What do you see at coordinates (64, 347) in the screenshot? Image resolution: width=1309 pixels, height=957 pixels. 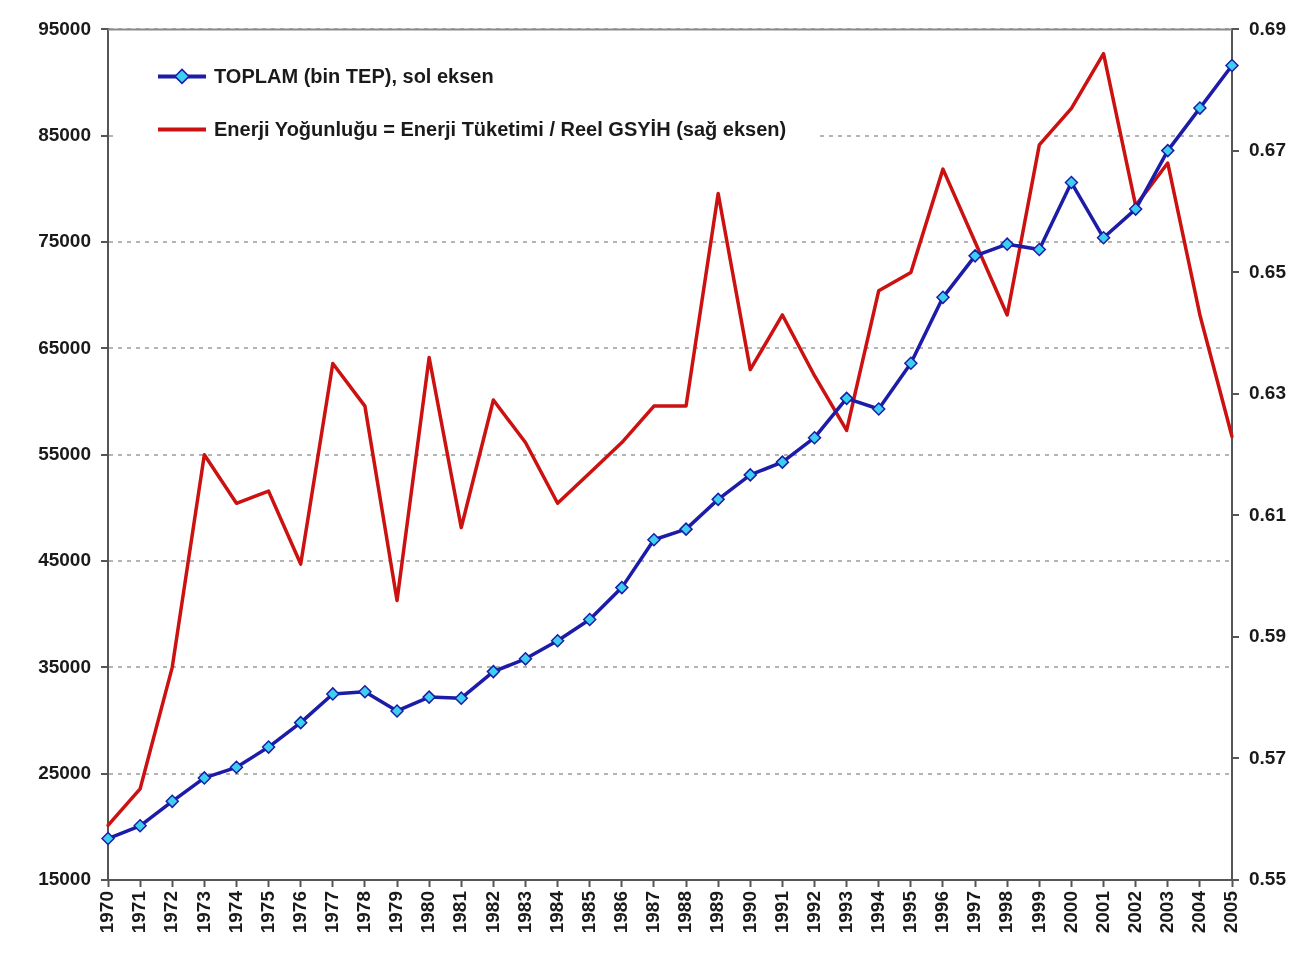 I see `y-tick-label: 65000` at bounding box center [64, 347].